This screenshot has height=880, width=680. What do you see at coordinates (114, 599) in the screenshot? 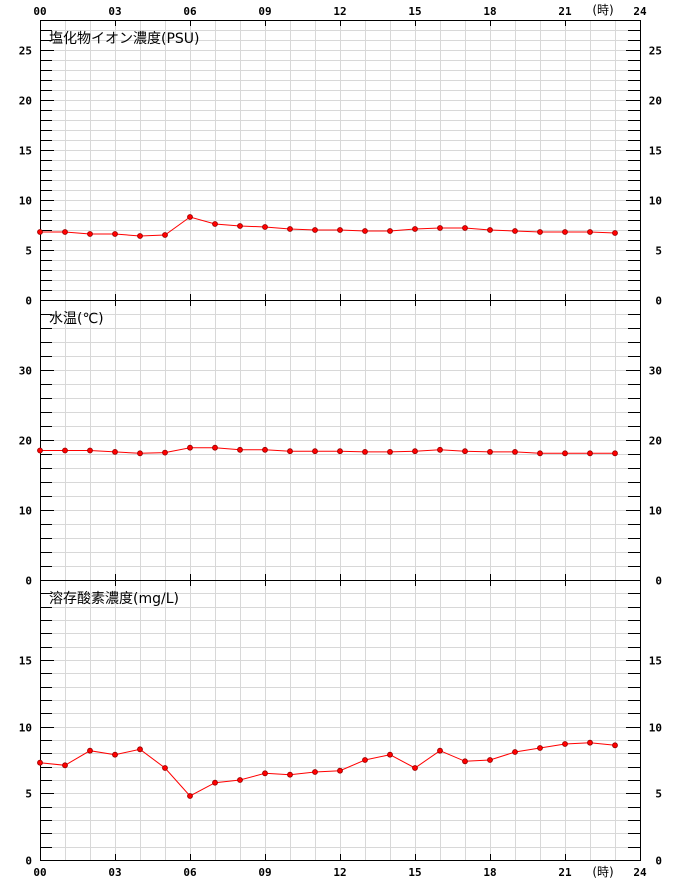
I see `panel-title: 溶存酸素濃度(mg/L)` at bounding box center [114, 599].